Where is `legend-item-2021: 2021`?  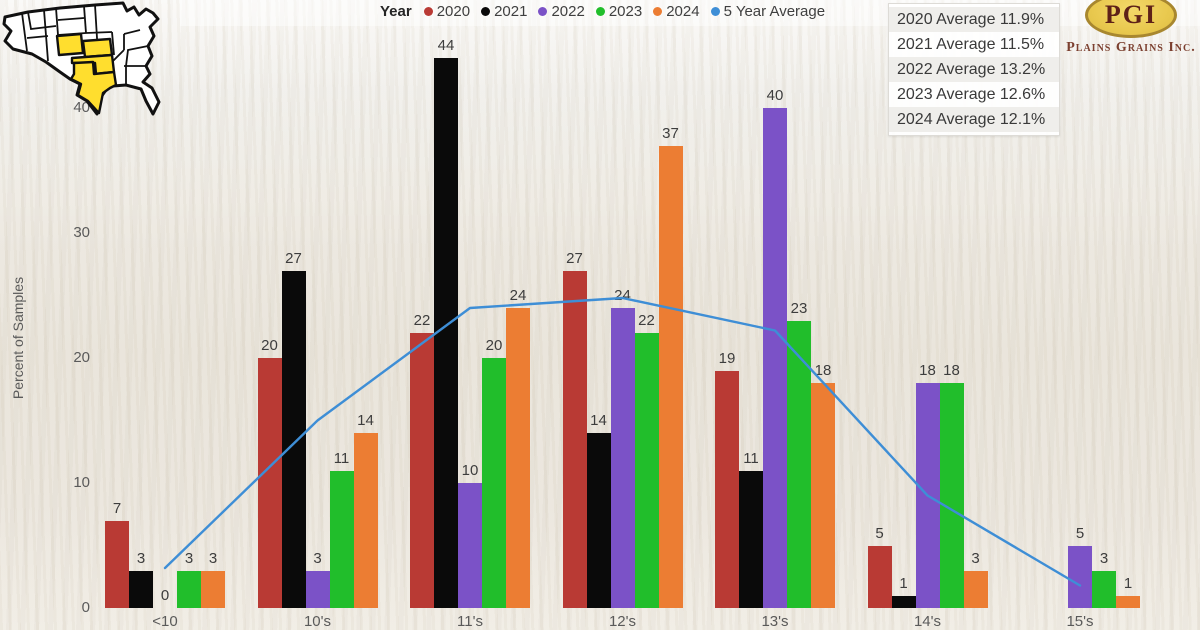
legend-item-2021: 2021 is located at coordinates (504, 11).